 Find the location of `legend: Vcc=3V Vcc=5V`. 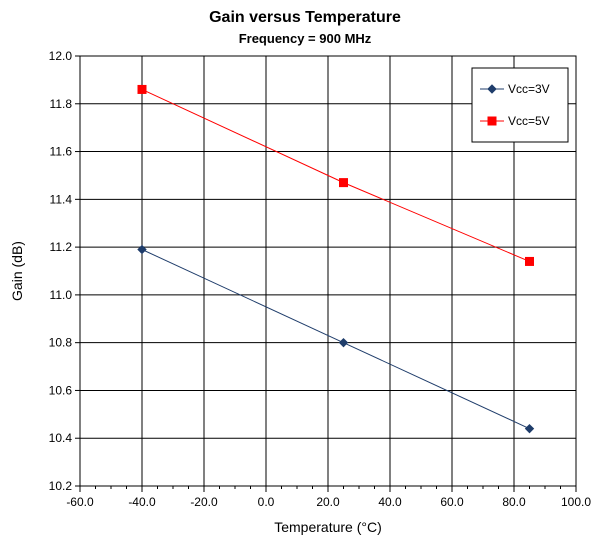

legend: Vcc=3V Vcc=5V is located at coordinates (520, 105).